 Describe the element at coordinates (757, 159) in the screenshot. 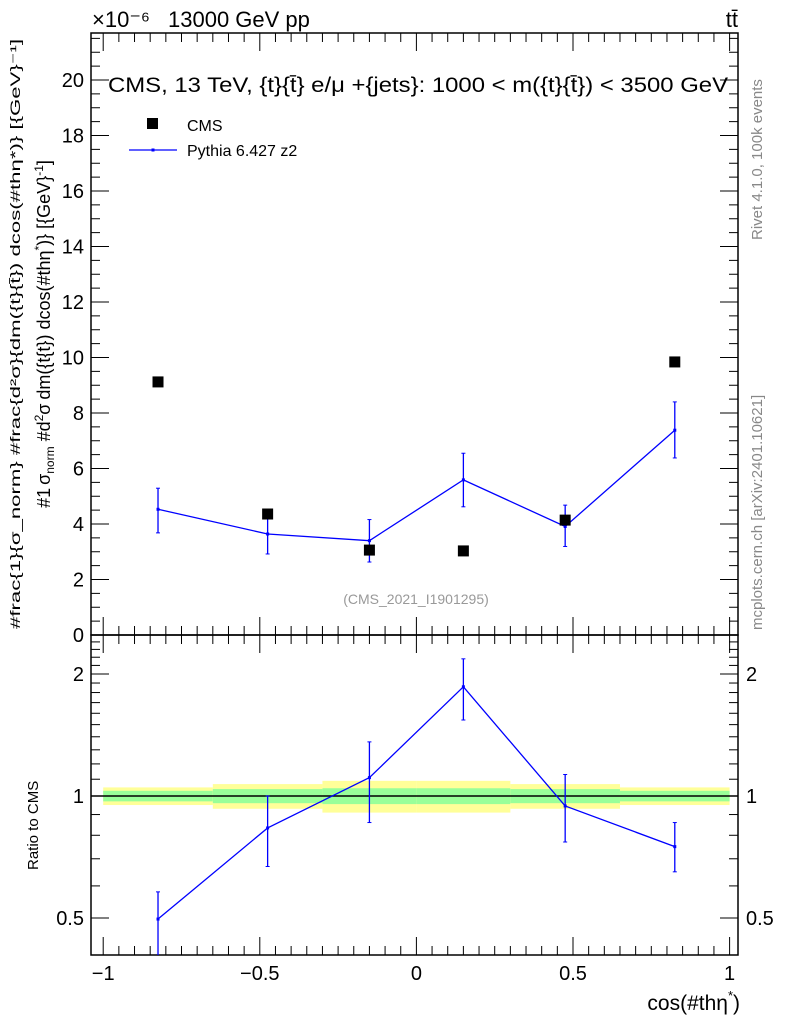

I see `side-label-top: Rivet 4.1.0, 100k events` at that location.